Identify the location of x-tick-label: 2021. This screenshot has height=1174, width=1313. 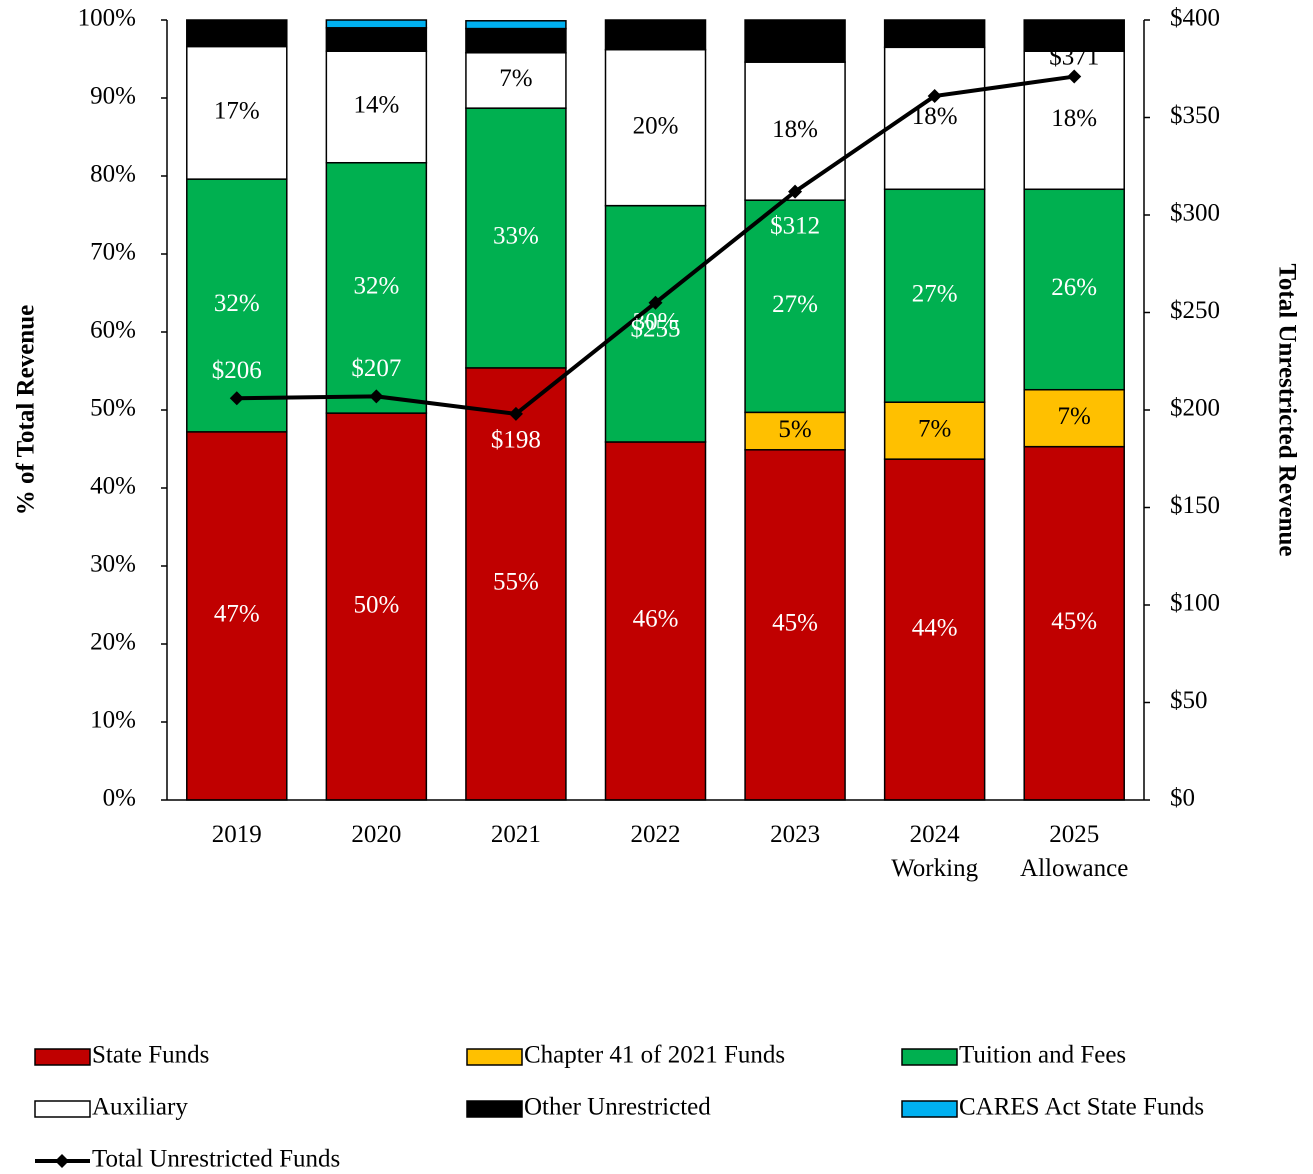
(515, 834).